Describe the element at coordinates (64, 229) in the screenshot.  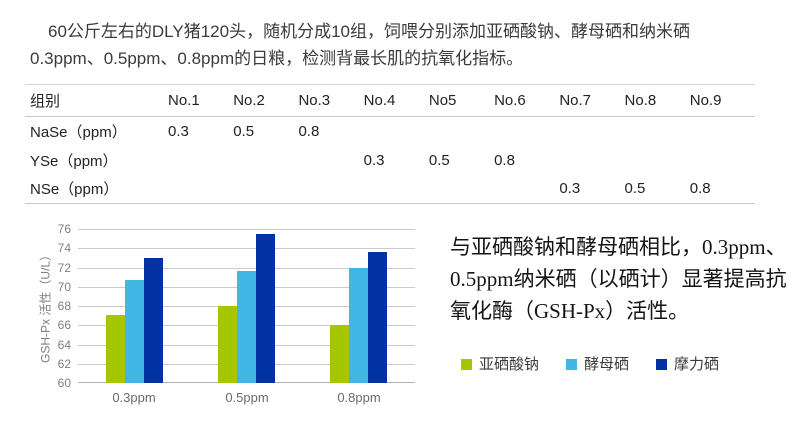
I see `y-tick-label: 76` at that location.